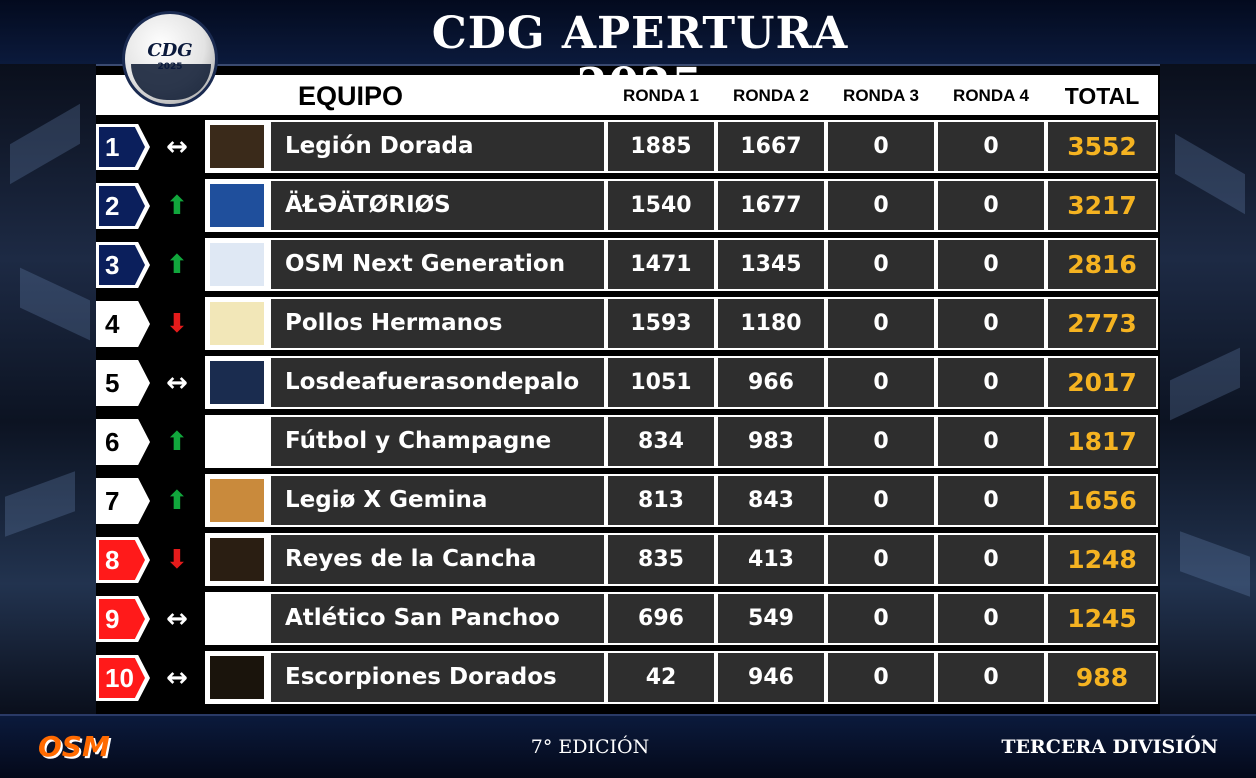  What do you see at coordinates (48, 389) in the screenshot?
I see `left-background-panel` at bounding box center [48, 389].